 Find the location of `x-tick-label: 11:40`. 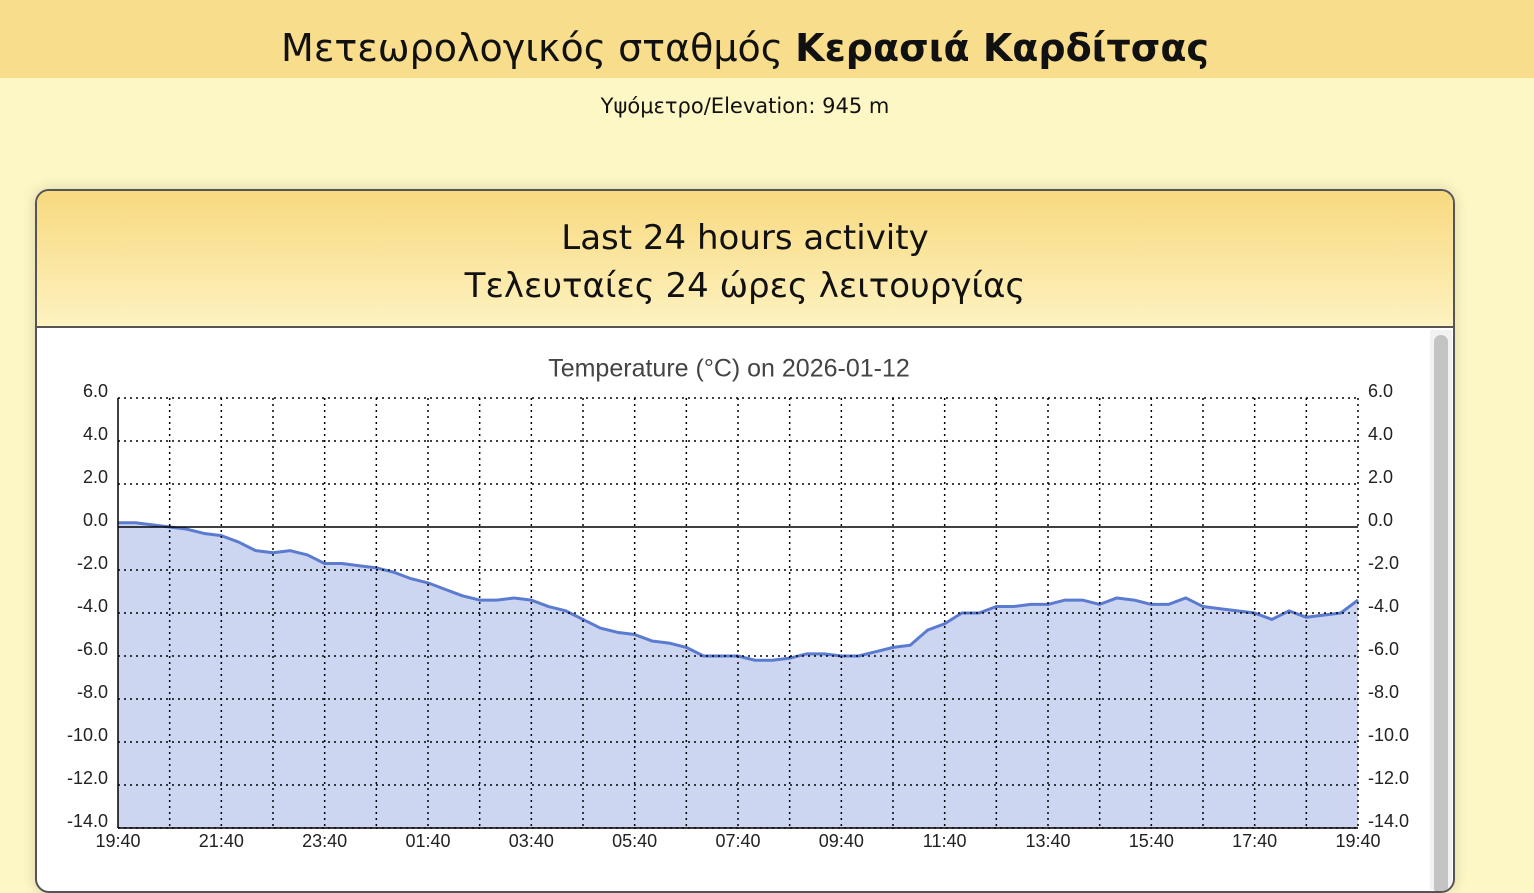

x-tick-label: 11:40 is located at coordinates (945, 841).